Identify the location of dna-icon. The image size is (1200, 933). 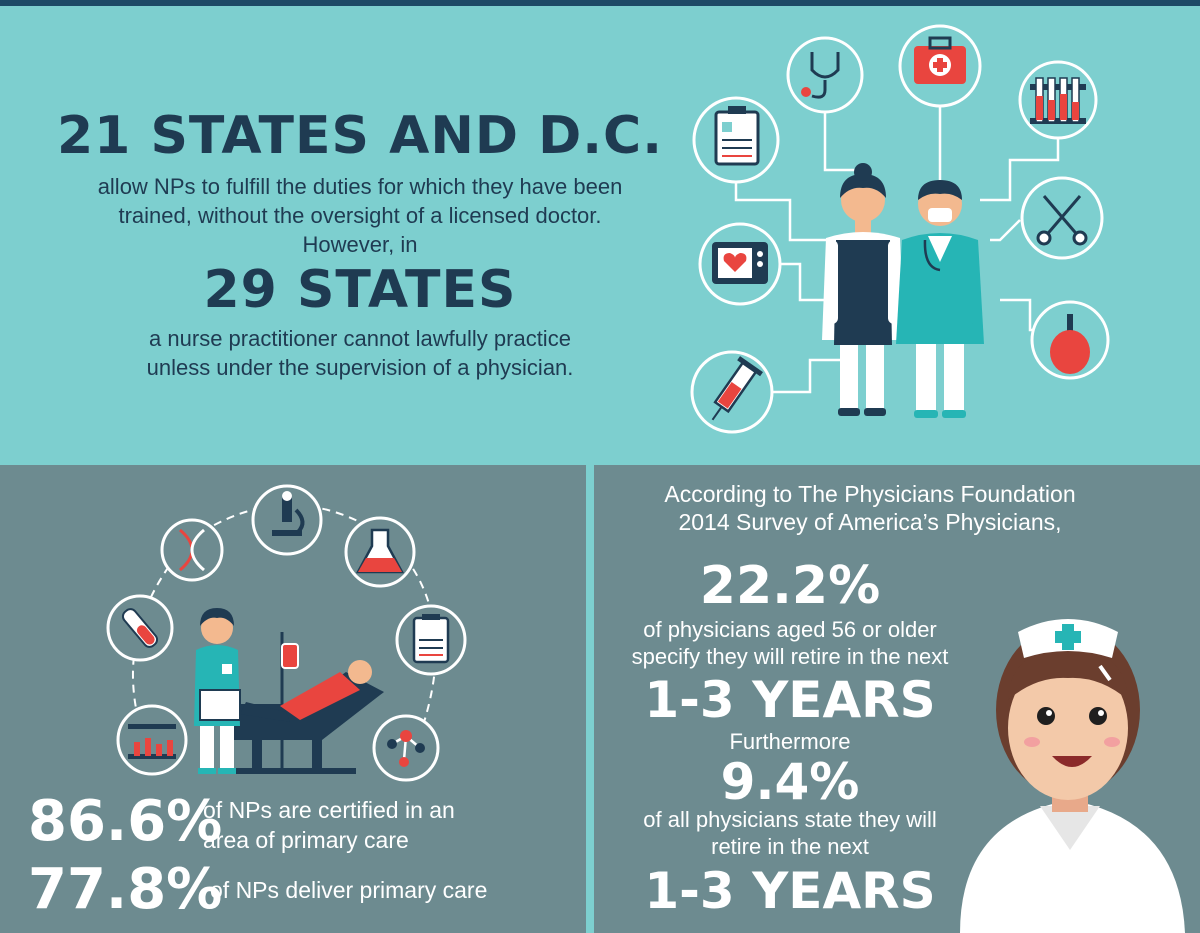
(192, 550).